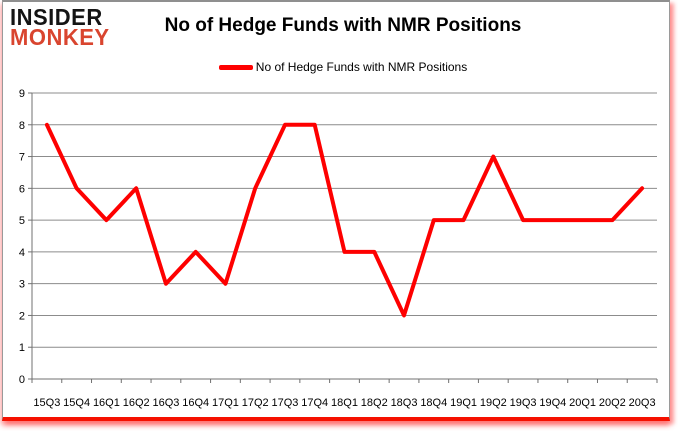 The image size is (678, 431). What do you see at coordinates (46, 403) in the screenshot?
I see `x-axis-label: 15Q3` at bounding box center [46, 403].